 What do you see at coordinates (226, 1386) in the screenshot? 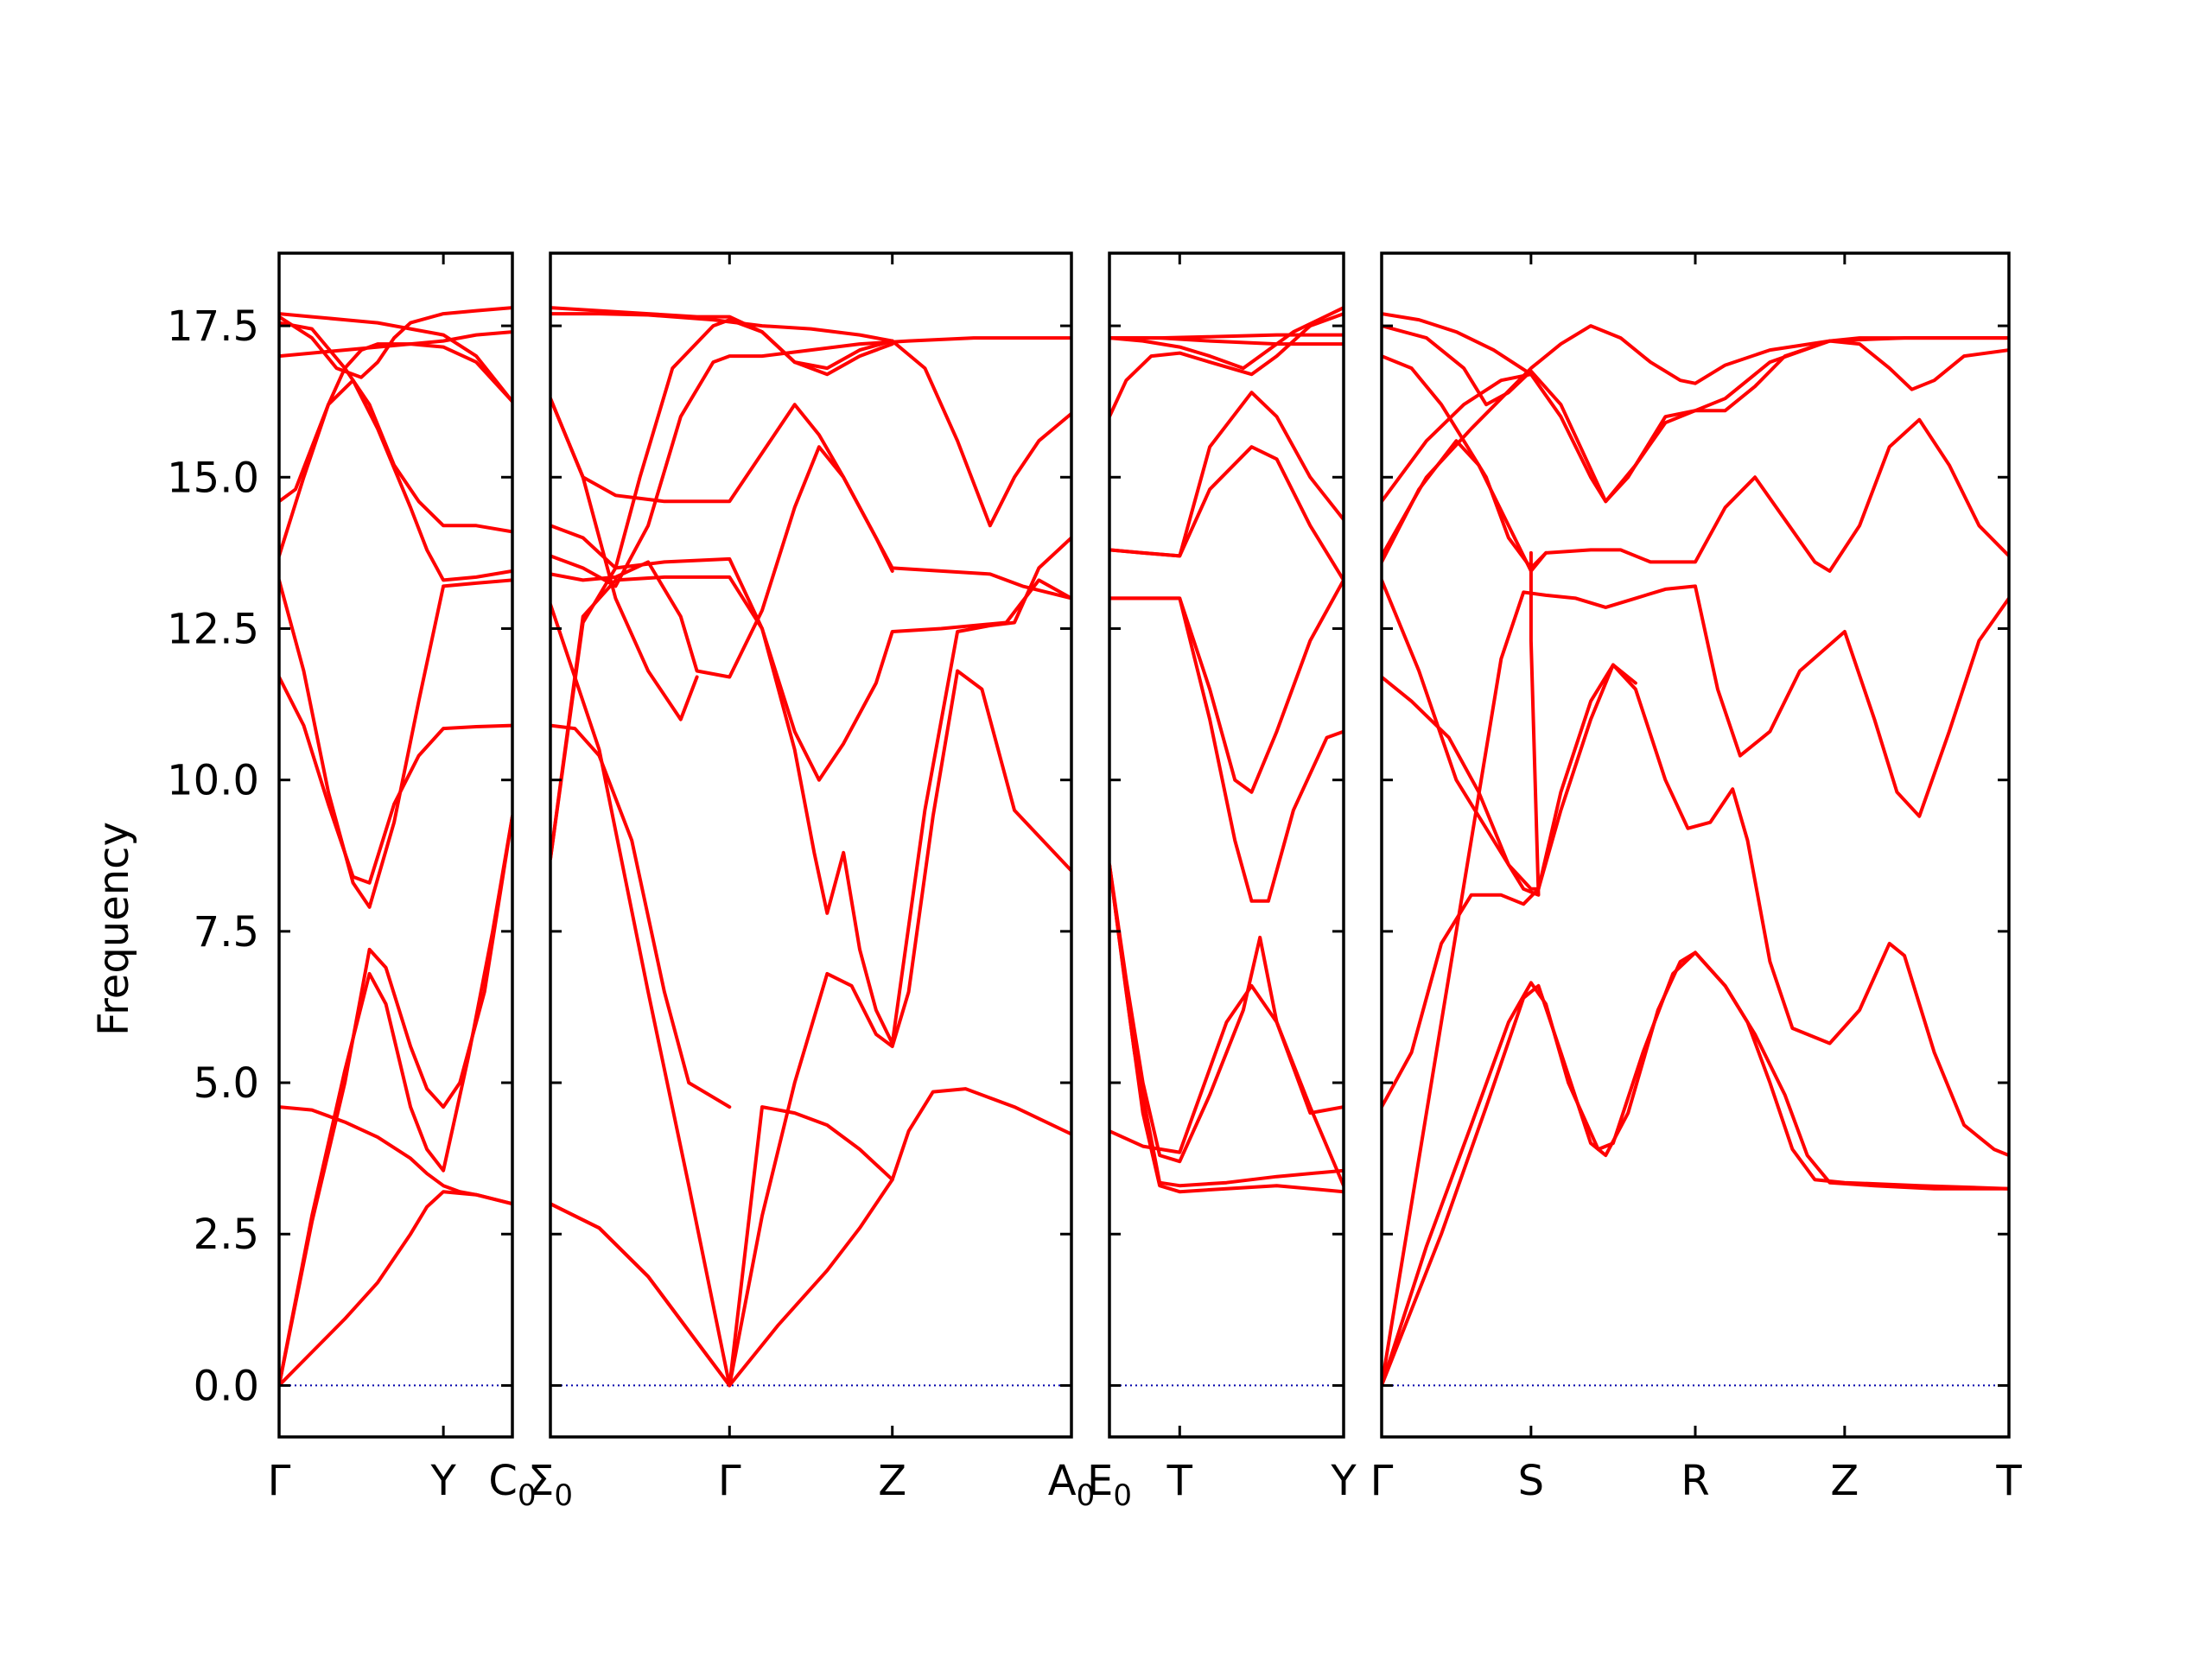
I see `y-tick-label: 0.0` at bounding box center [226, 1386].